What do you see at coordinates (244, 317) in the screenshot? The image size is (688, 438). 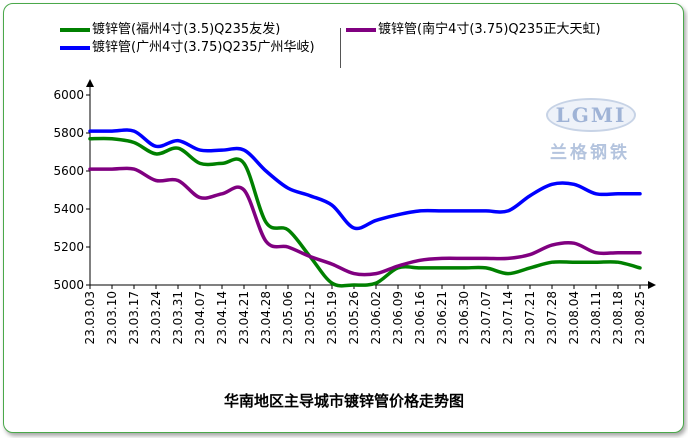 I see `x-tick-label: 23.04.21` at bounding box center [244, 317].